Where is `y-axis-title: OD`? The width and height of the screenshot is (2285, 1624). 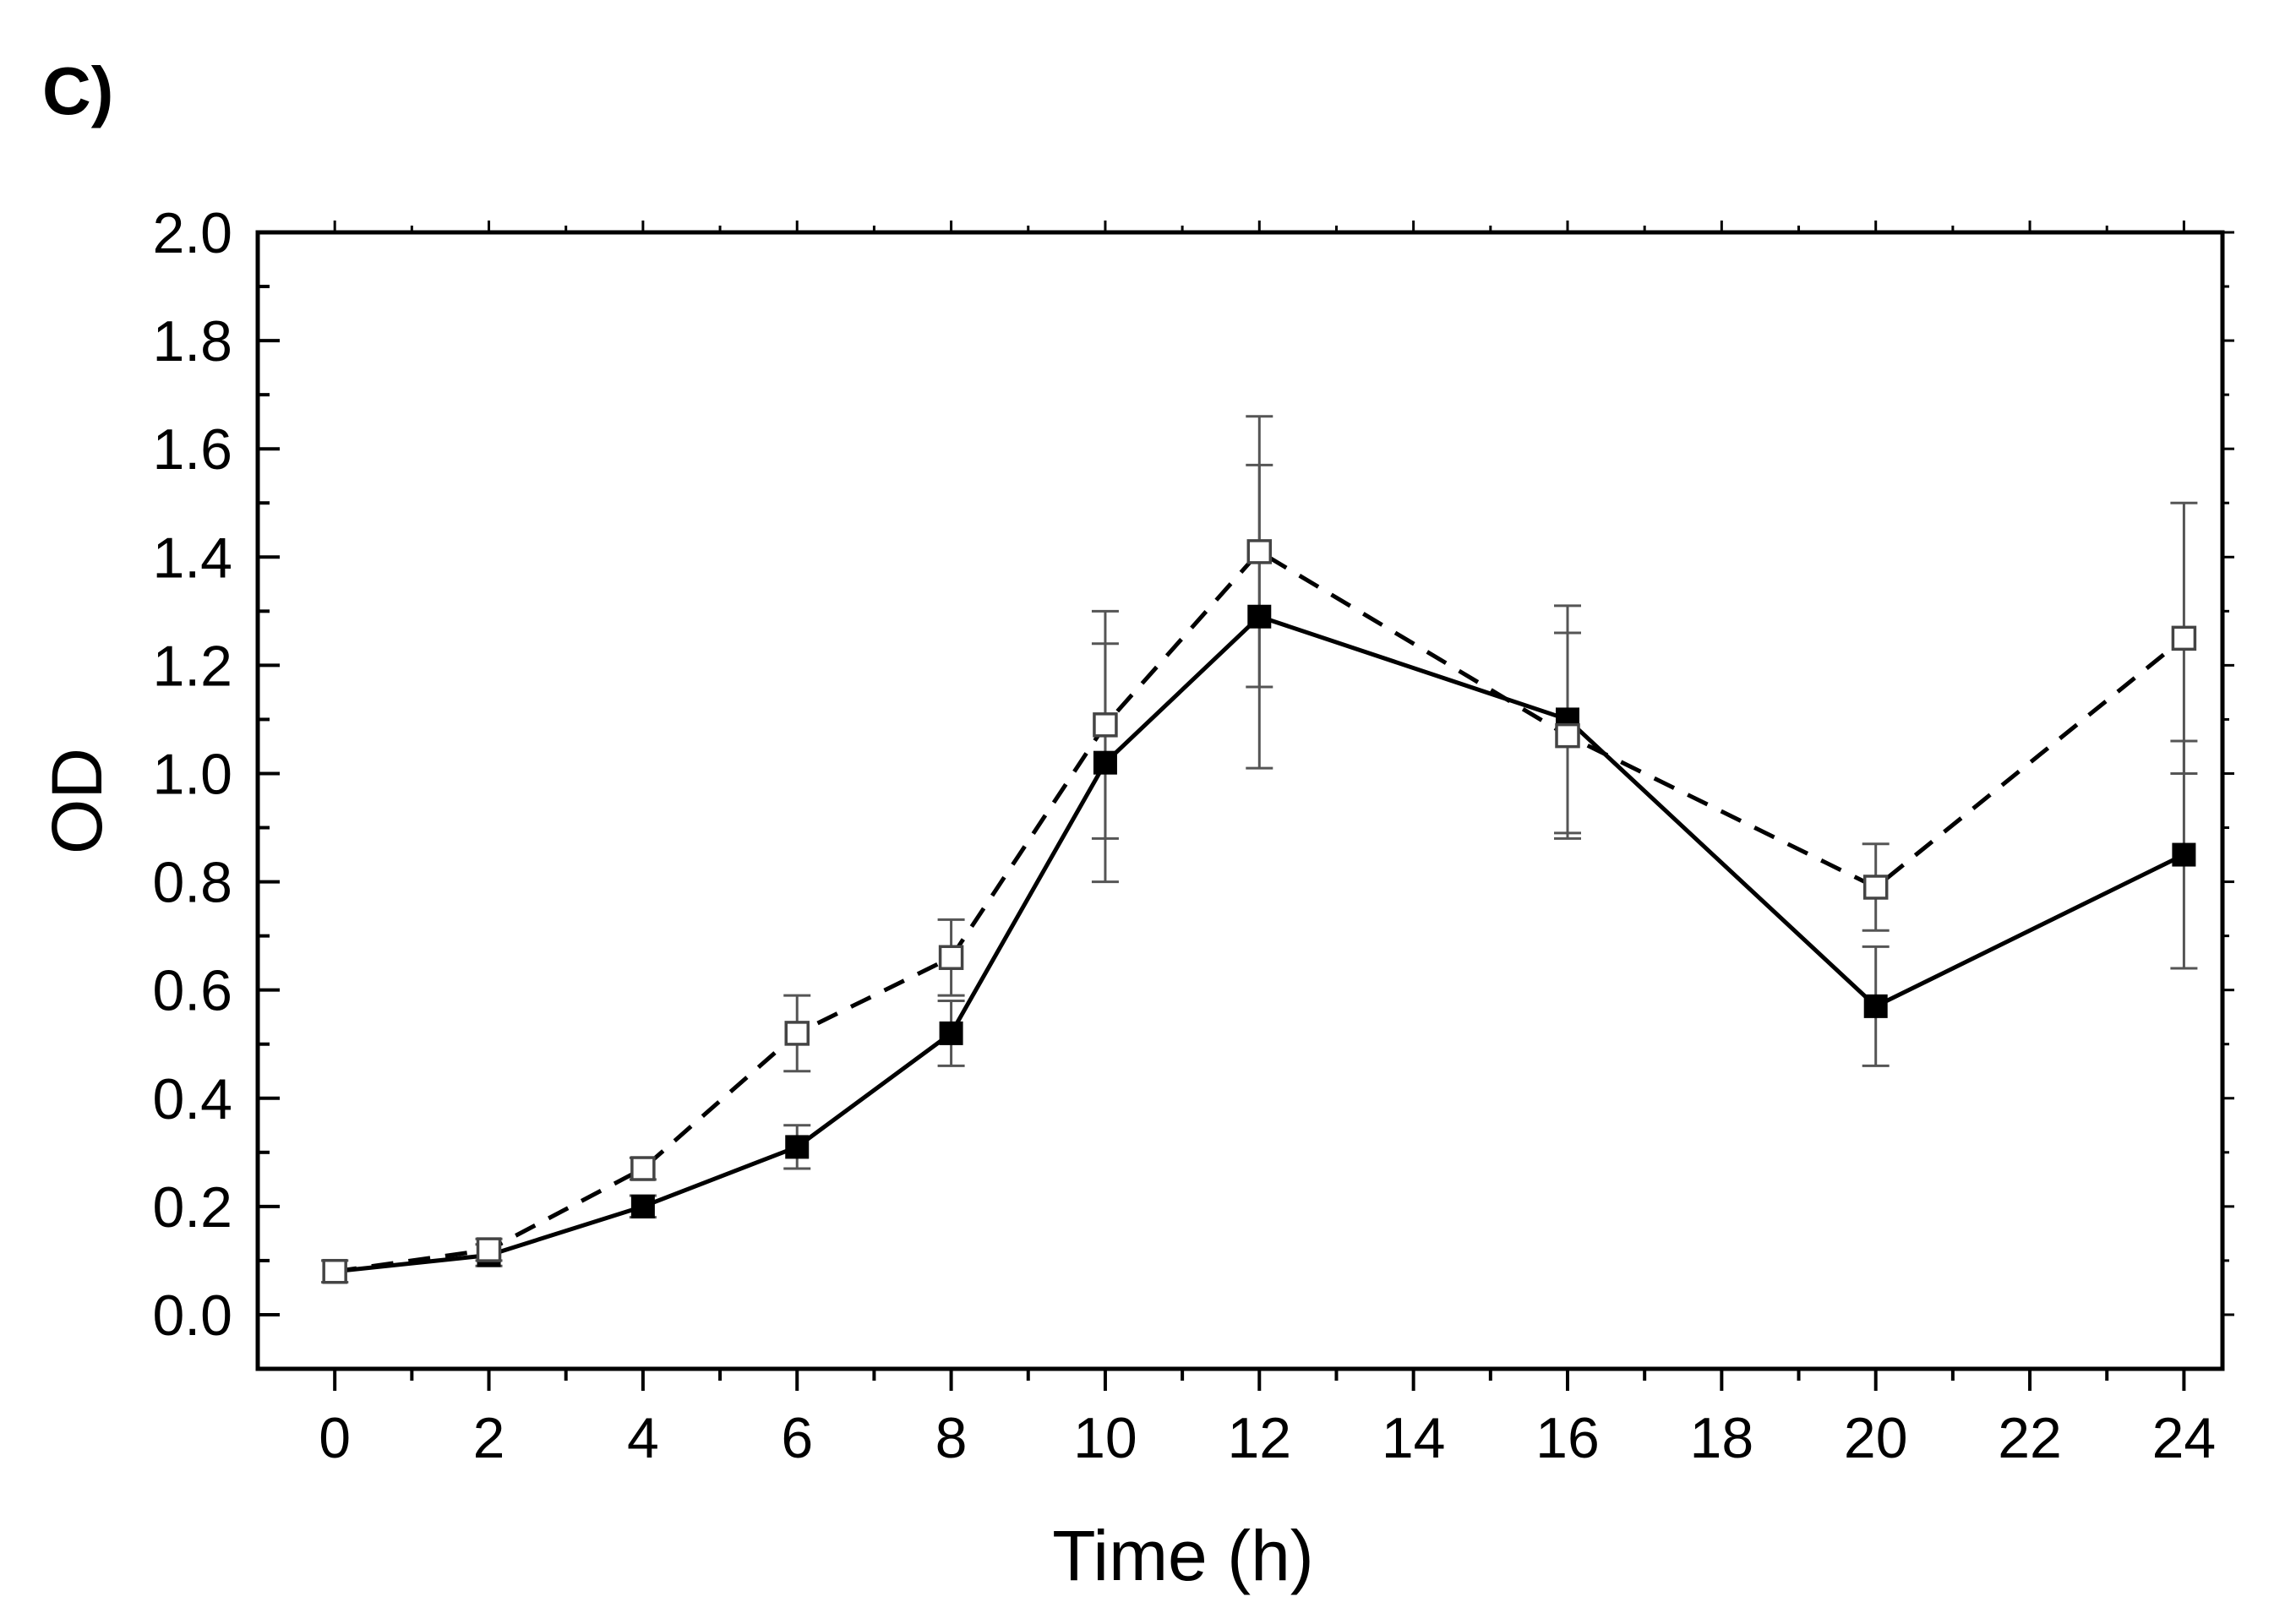
y-axis-title: OD is located at coordinates (77, 801).